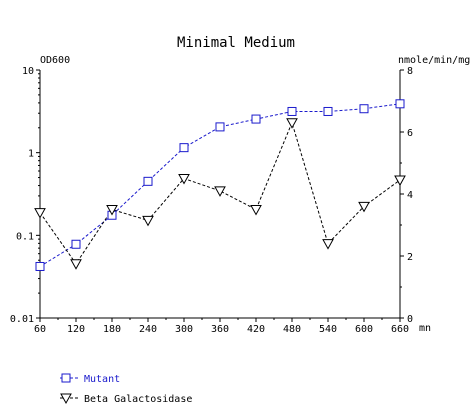  What do you see at coordinates (410, 133) in the screenshot?
I see `right-tick-label: 6` at bounding box center [410, 133].